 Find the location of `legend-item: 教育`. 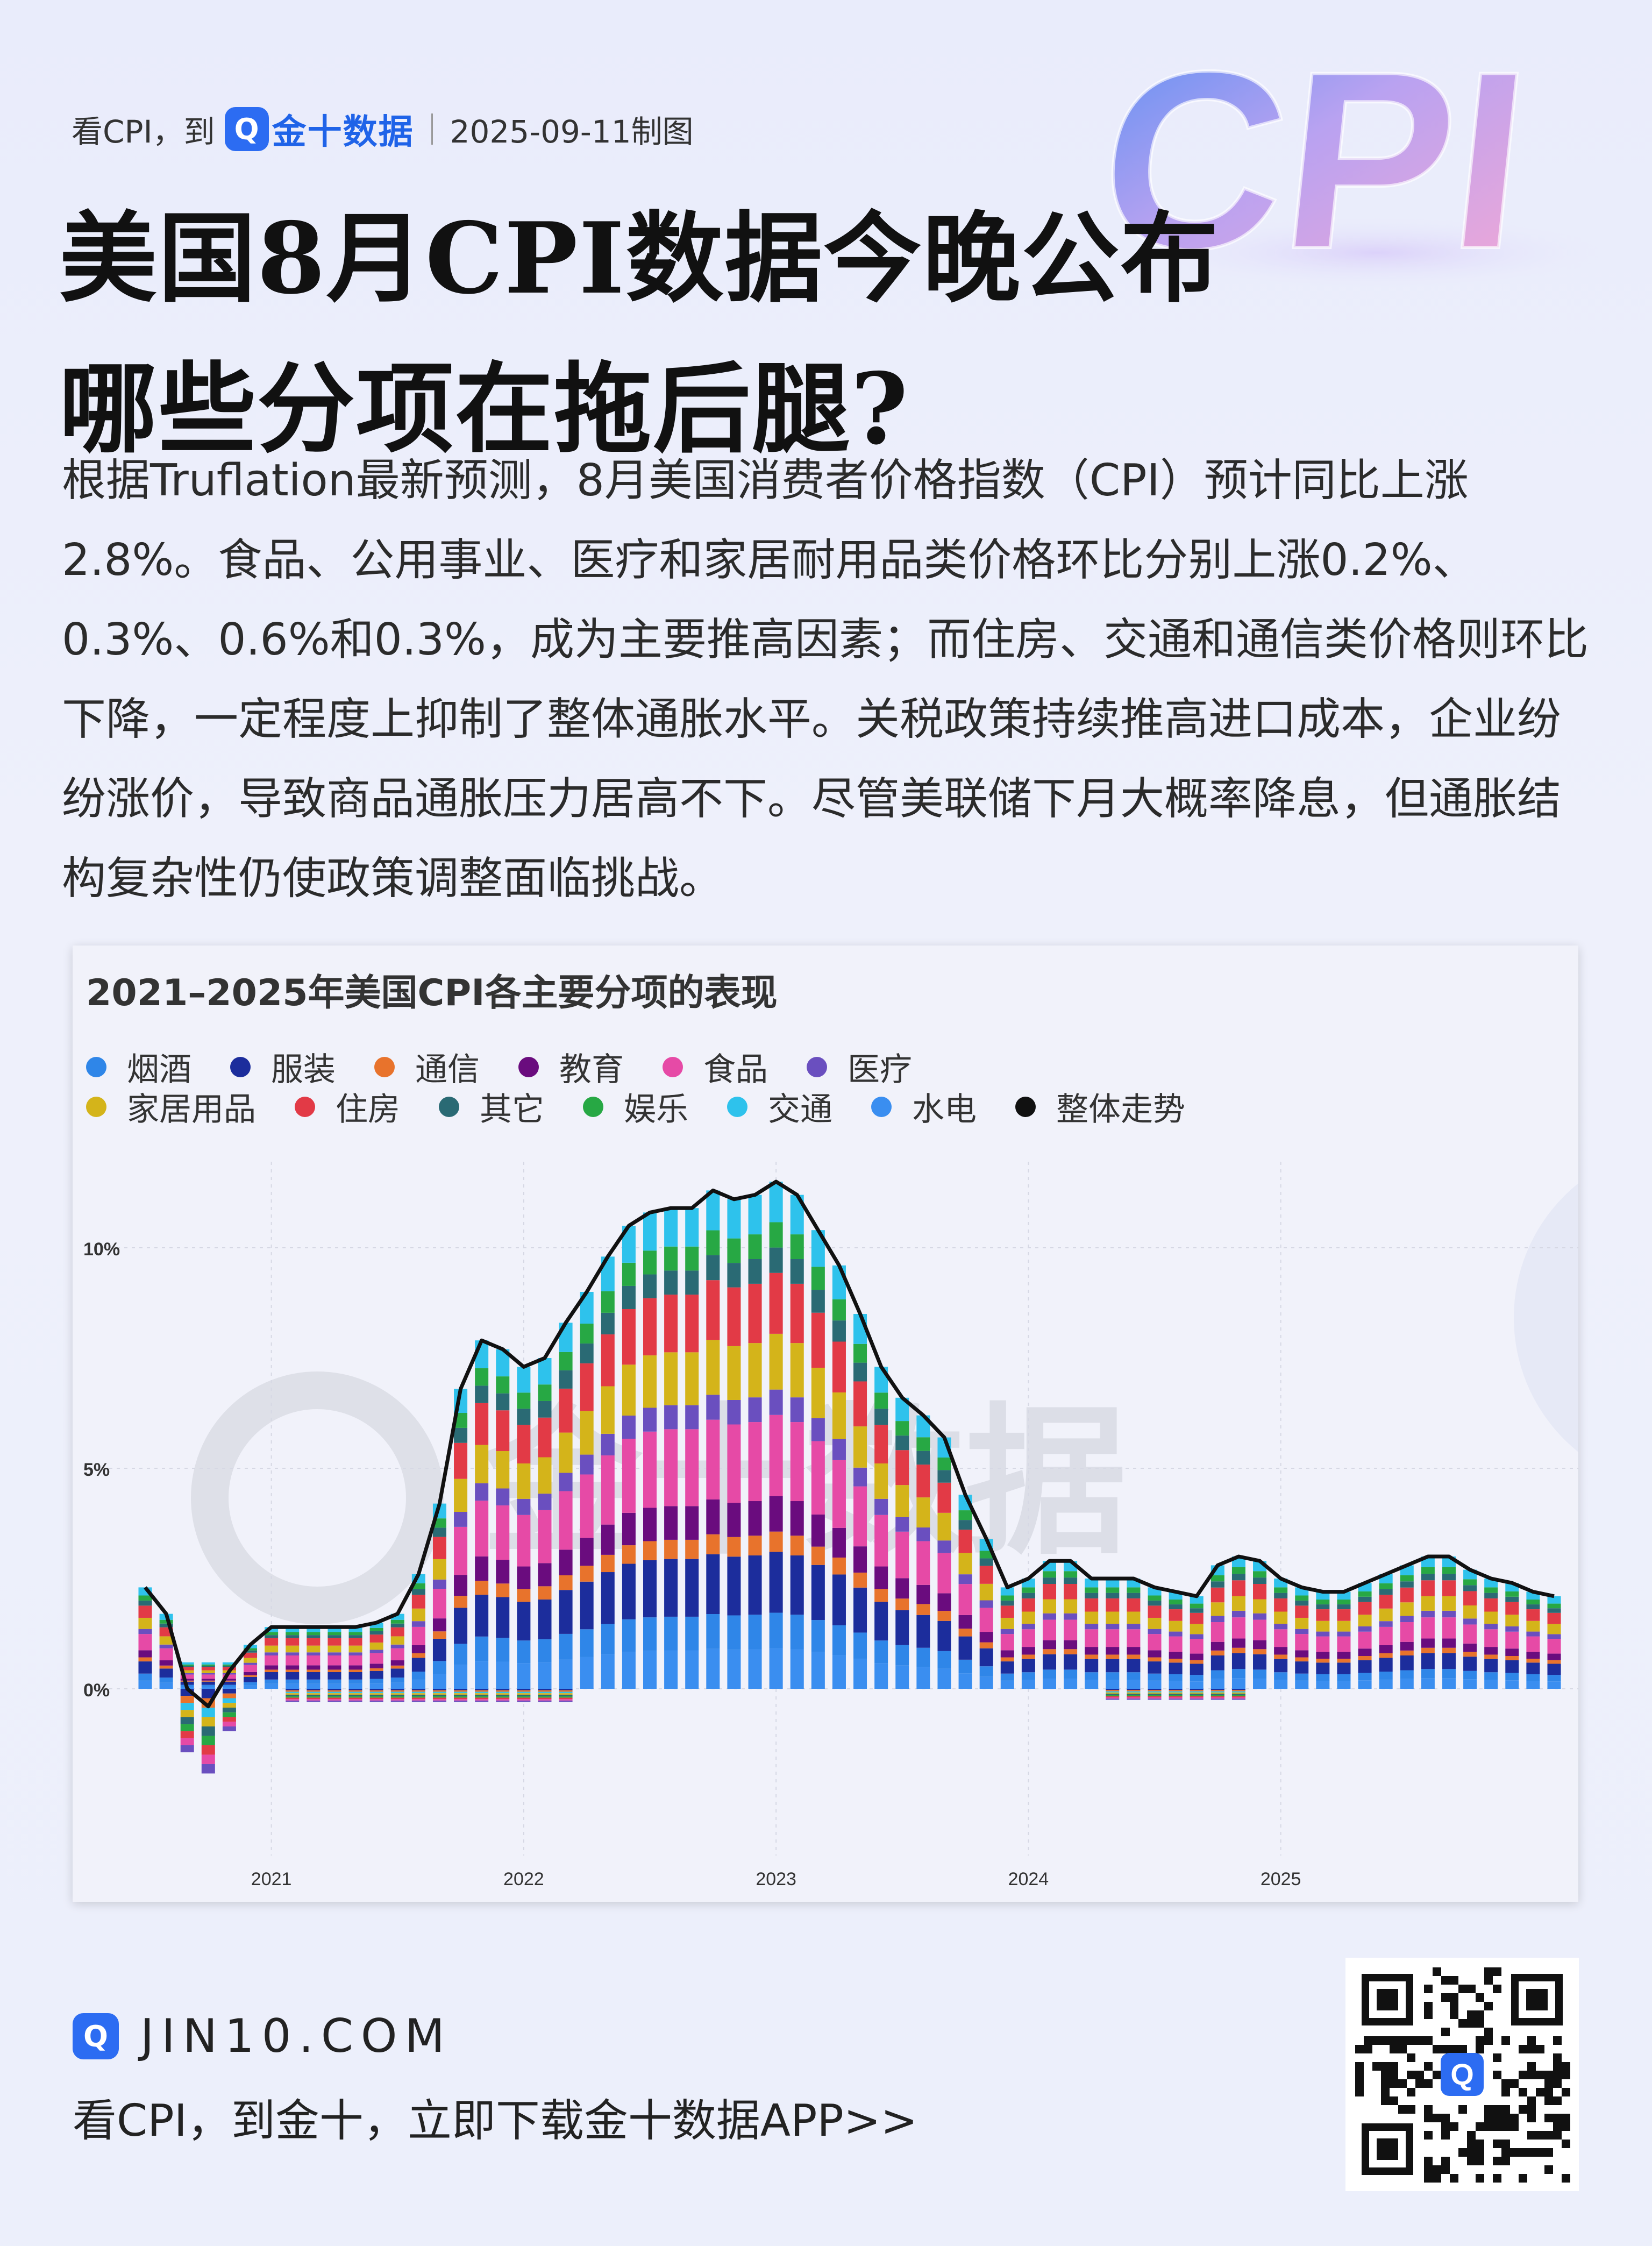

legend-item: 教育 is located at coordinates (571, 1066).